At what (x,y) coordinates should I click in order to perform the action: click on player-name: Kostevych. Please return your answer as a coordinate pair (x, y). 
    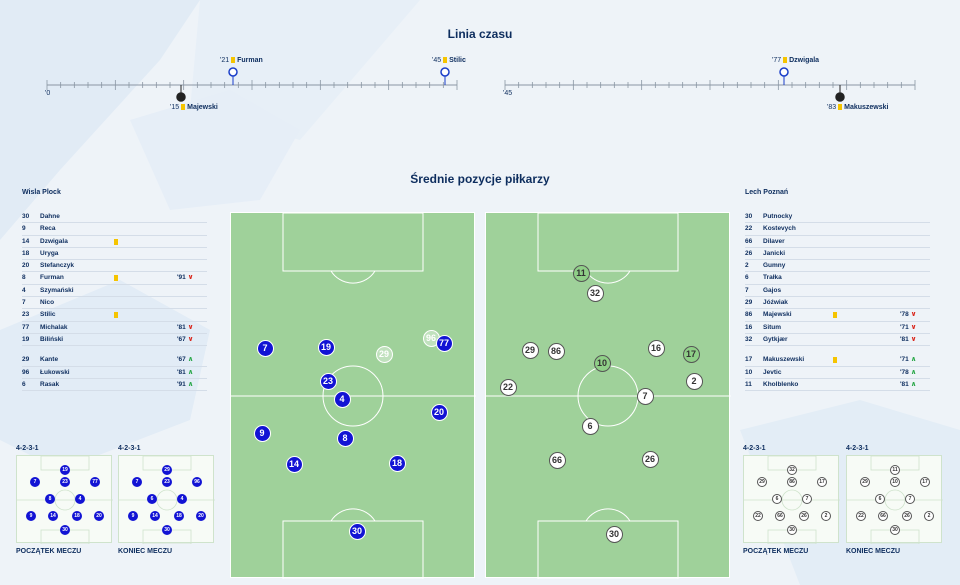
    Looking at the image, I should click on (779, 229).